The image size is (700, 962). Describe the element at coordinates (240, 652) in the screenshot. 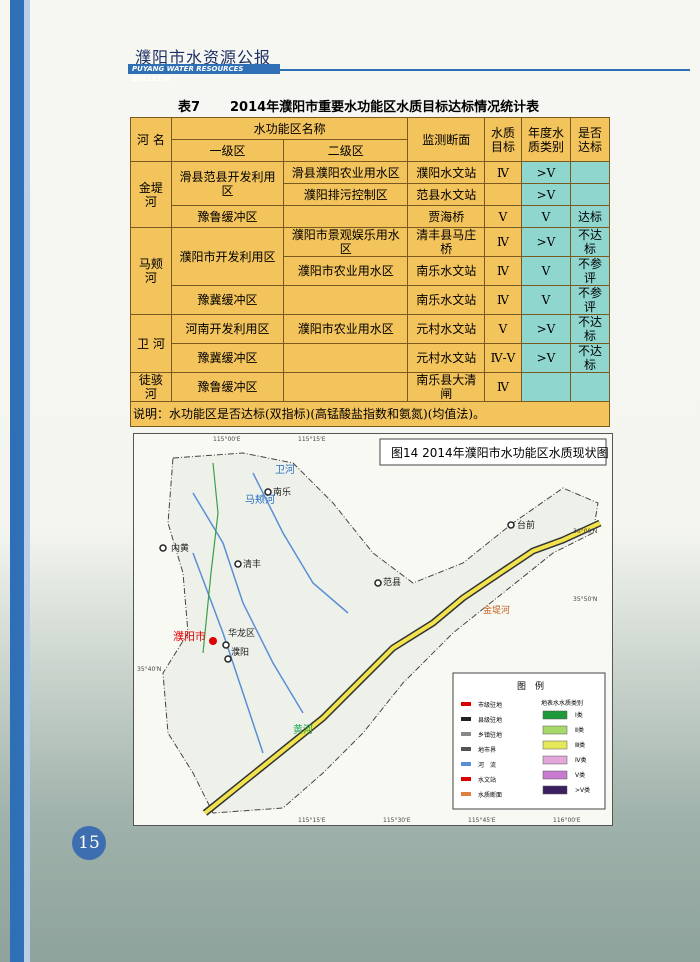

I see `map-label: 濮阳` at that location.